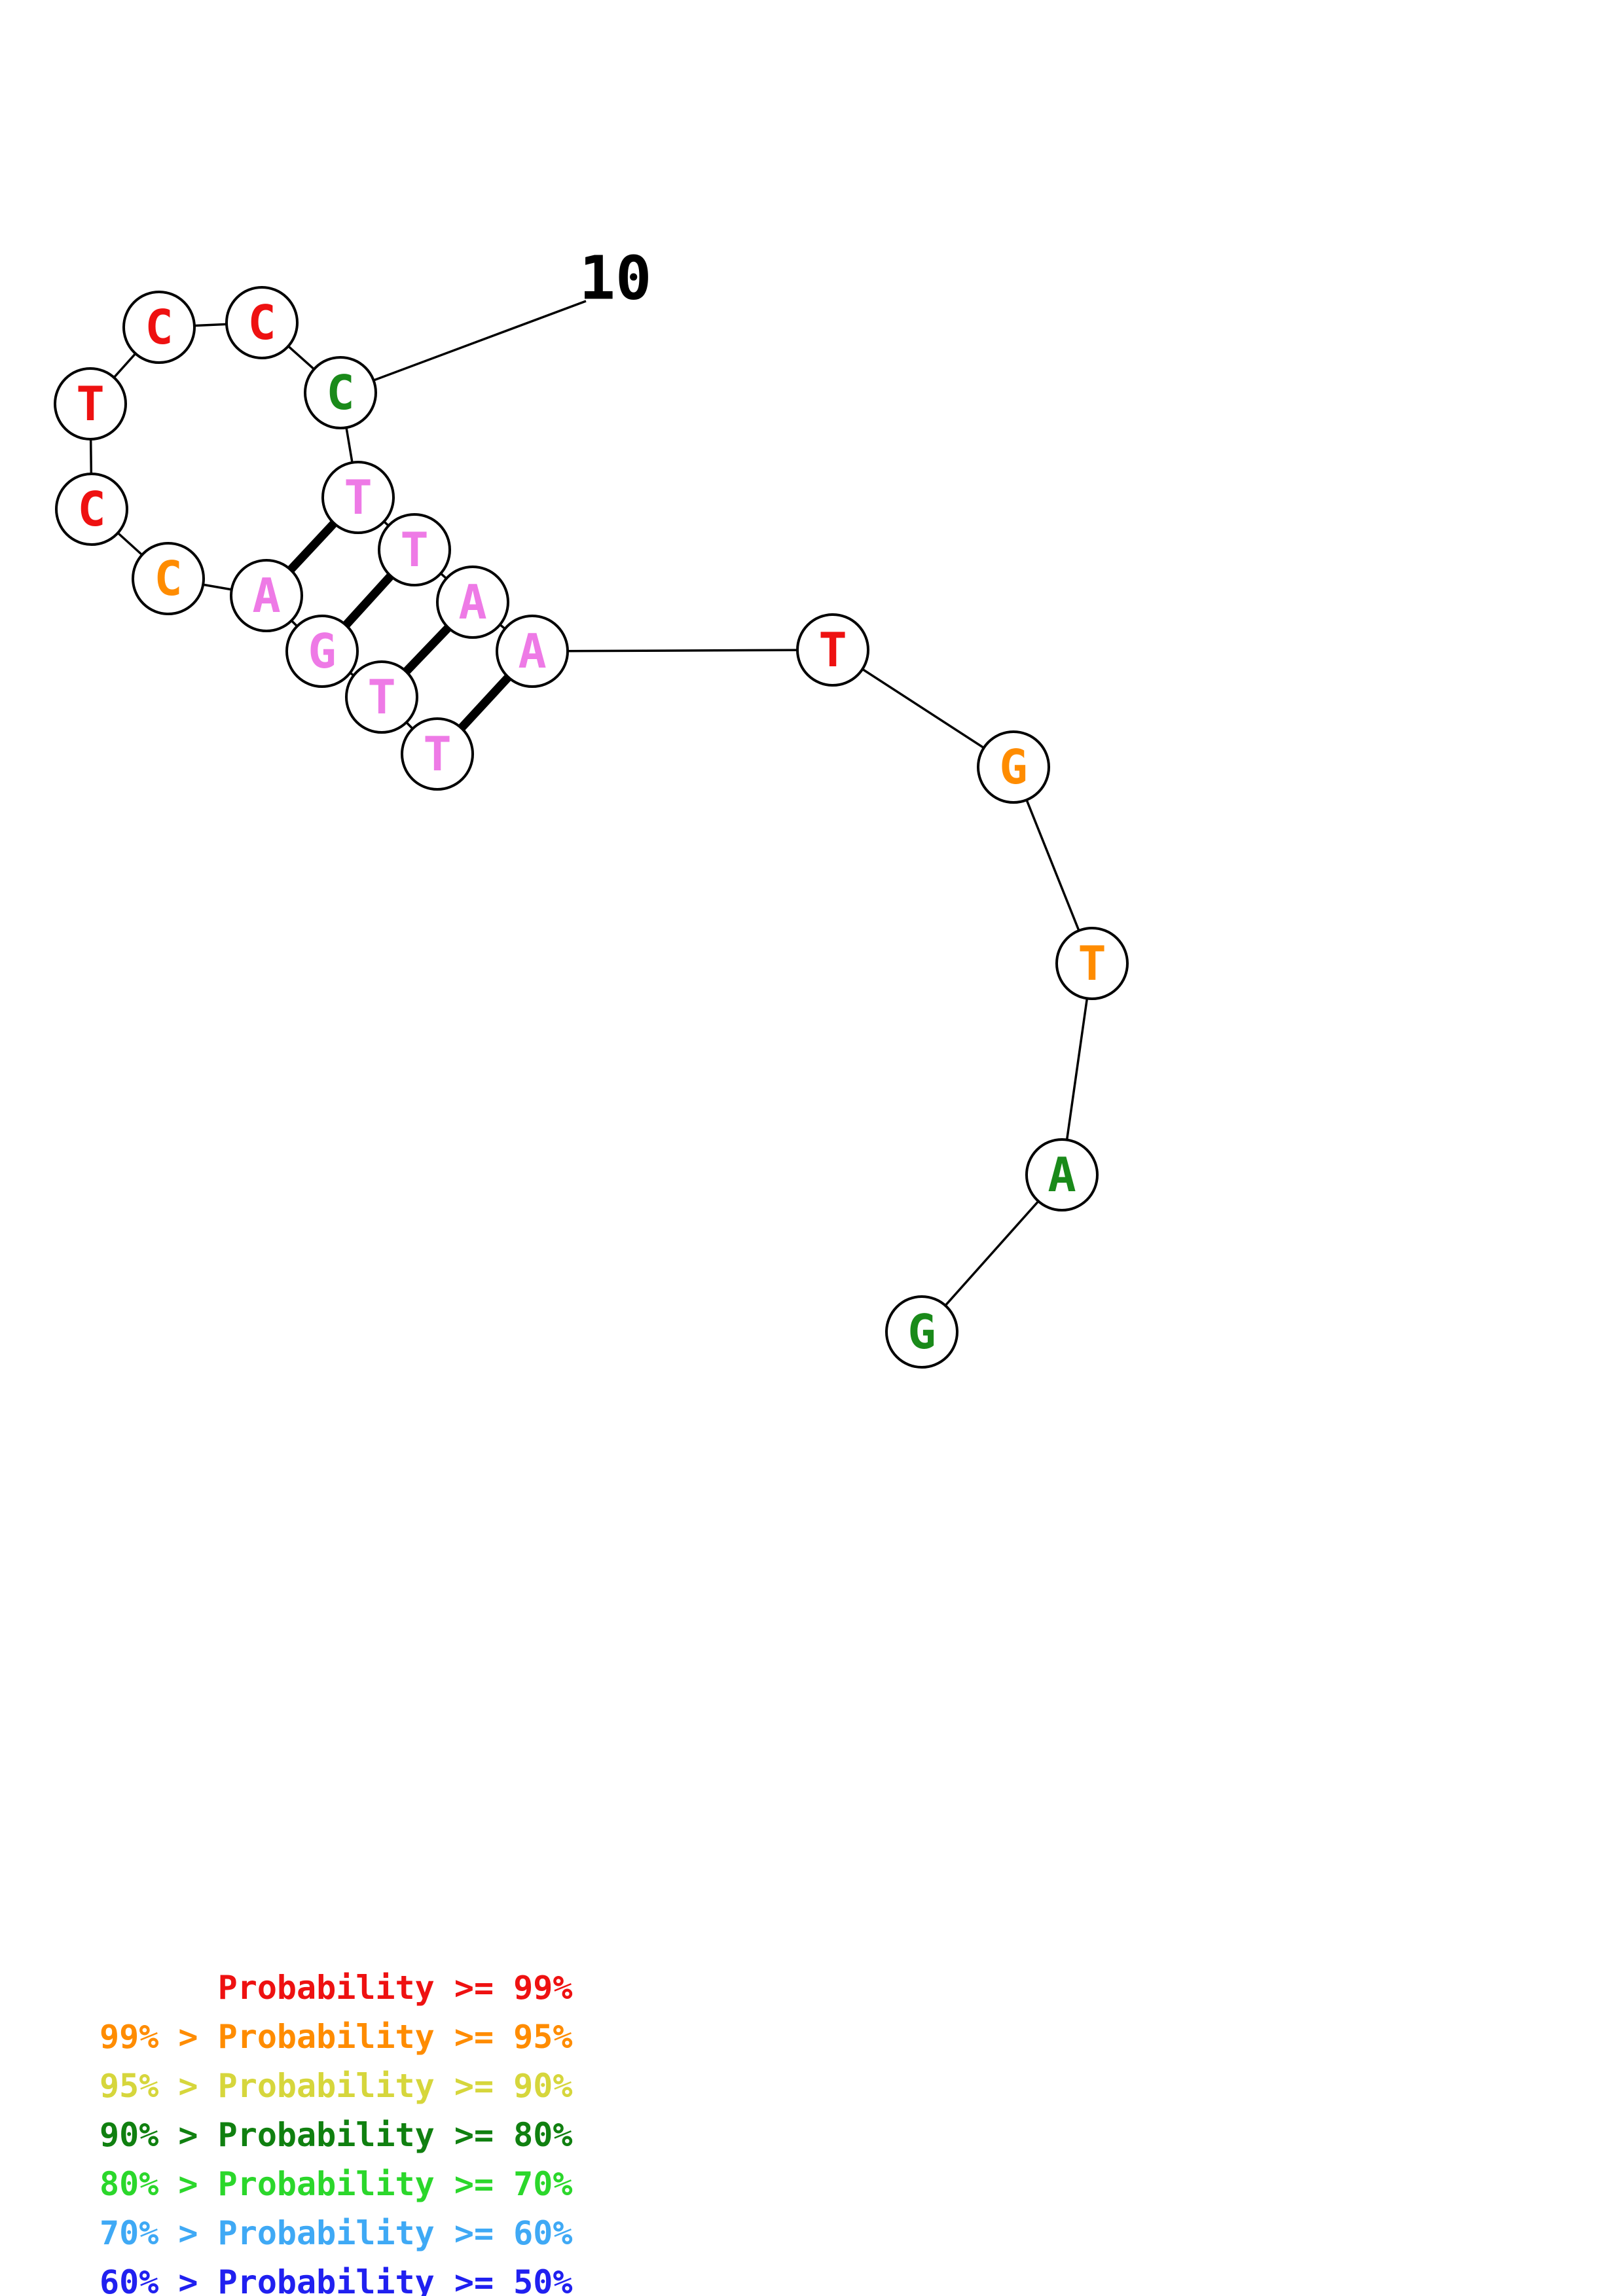  What do you see at coordinates (463, 347) in the screenshot?
I see `label-pointer-line` at bounding box center [463, 347].